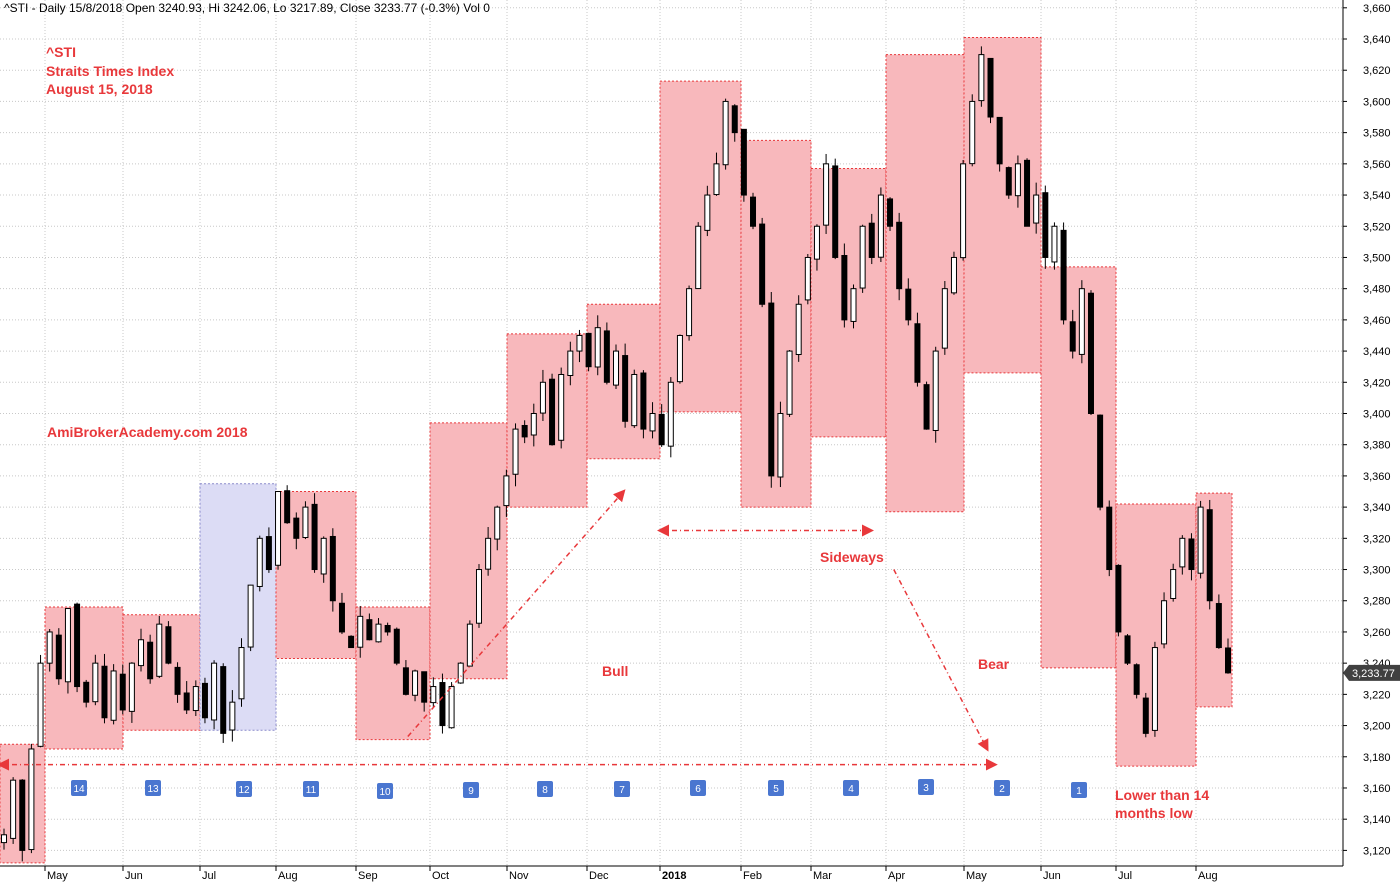  Describe the element at coordinates (1377, 758) in the screenshot. I see `y-tick-label: 3,180` at that location.